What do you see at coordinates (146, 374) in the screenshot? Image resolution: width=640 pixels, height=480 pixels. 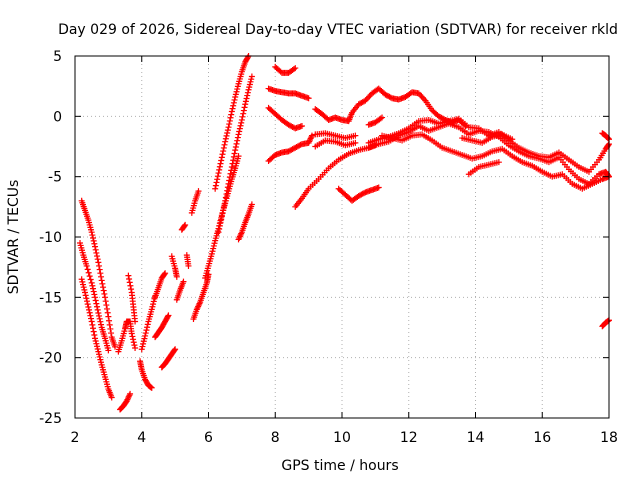 I see `series-track-g` at bounding box center [146, 374].